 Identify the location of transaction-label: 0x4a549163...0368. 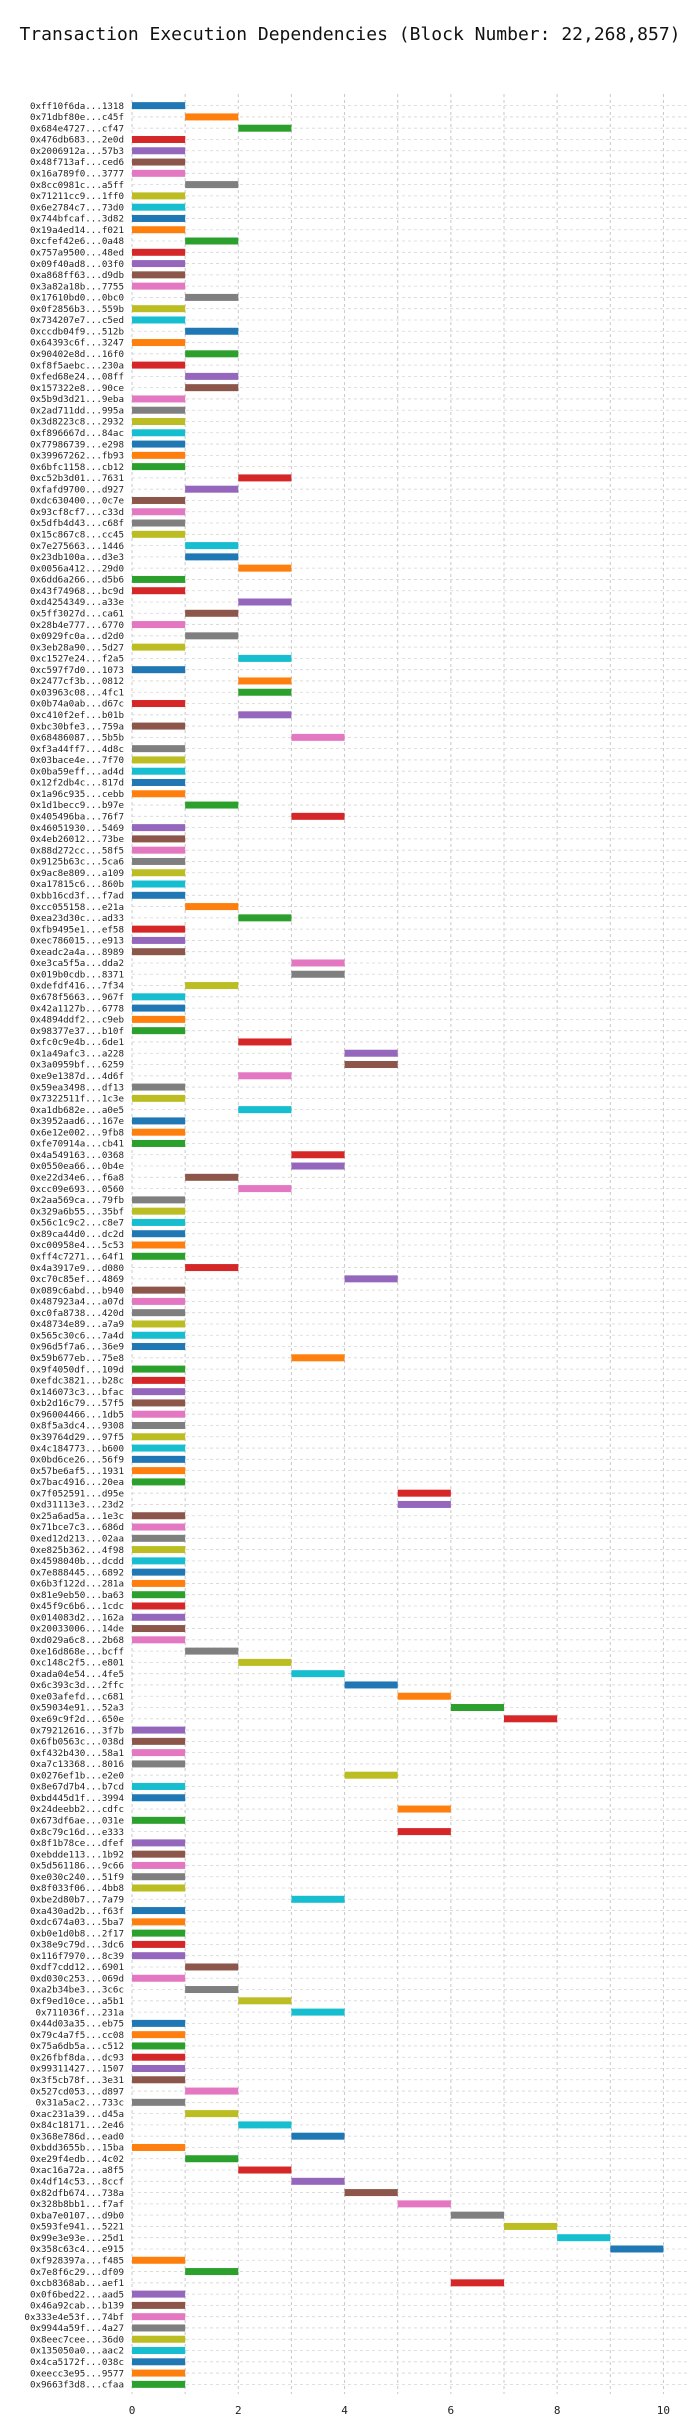
(77, 1155).